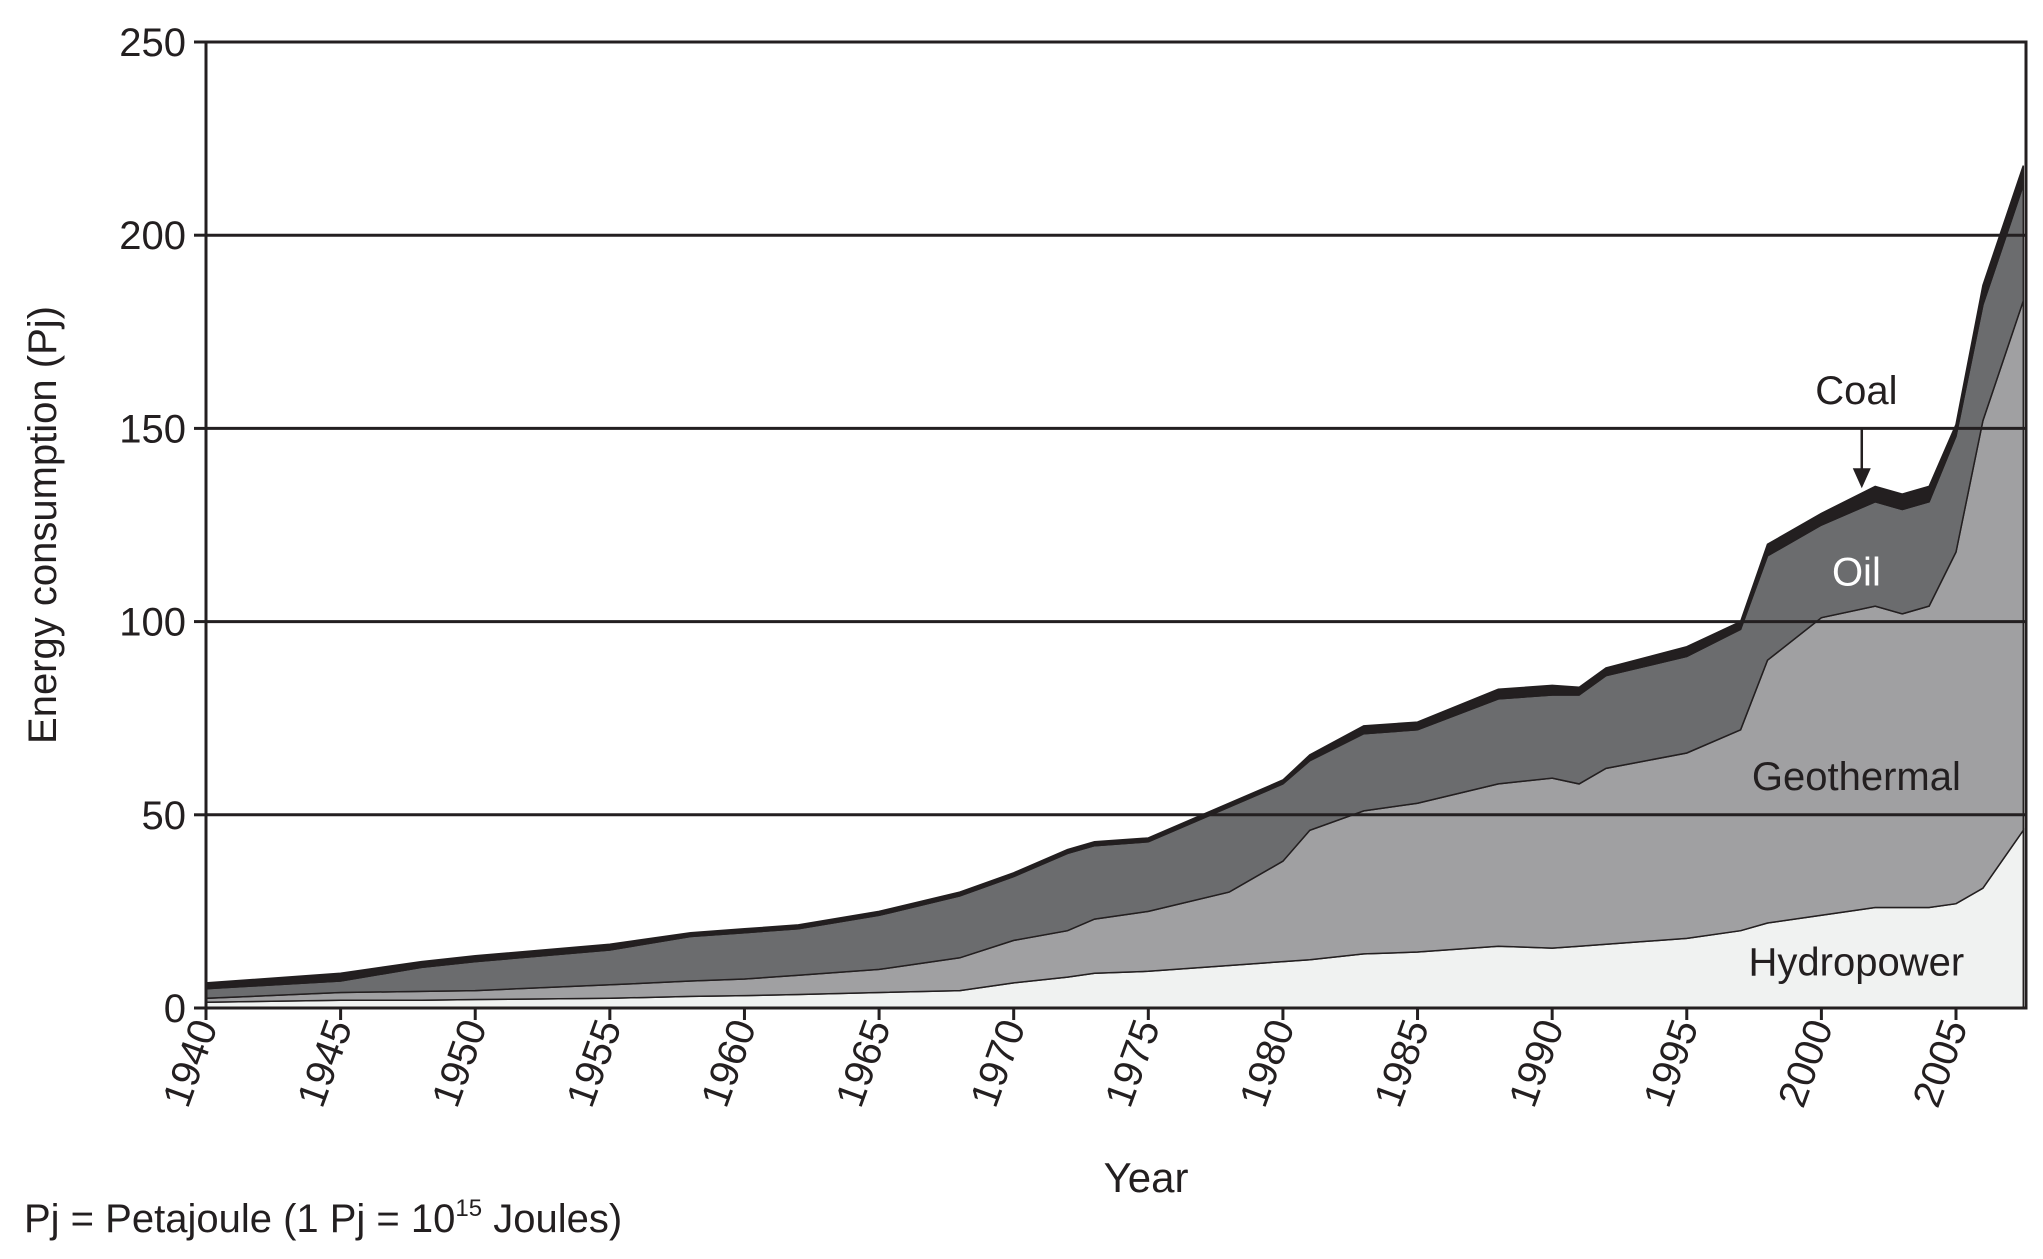  I want to click on x-tick-label: 1985, so click(1402, 1063).